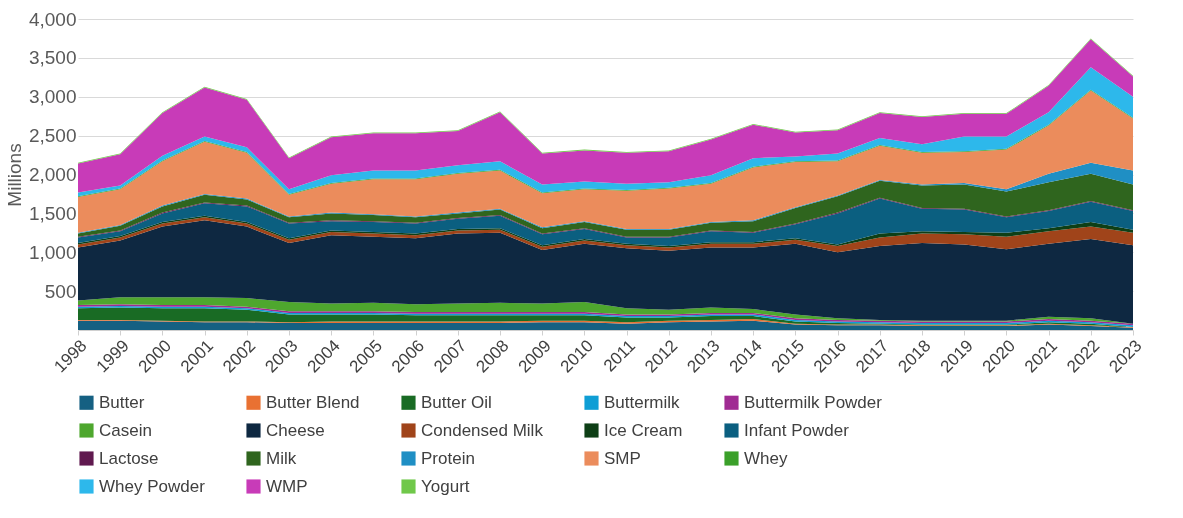 The image size is (1183, 518). I want to click on legend-label: Whey, so click(766, 458).